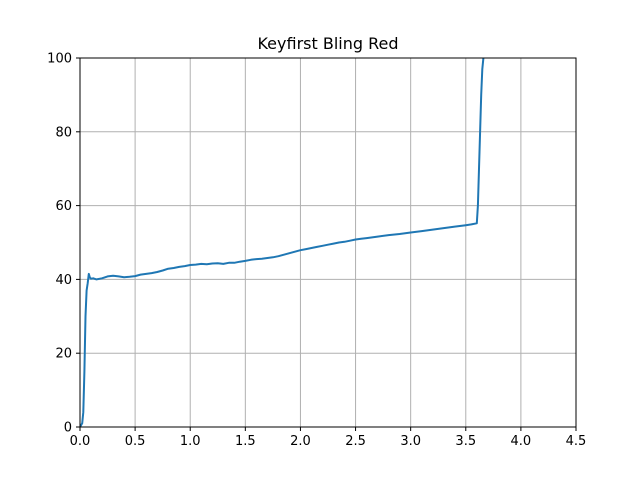 The image size is (640, 480). What do you see at coordinates (68, 428) in the screenshot?
I see `y-tick-label: 0` at bounding box center [68, 428].